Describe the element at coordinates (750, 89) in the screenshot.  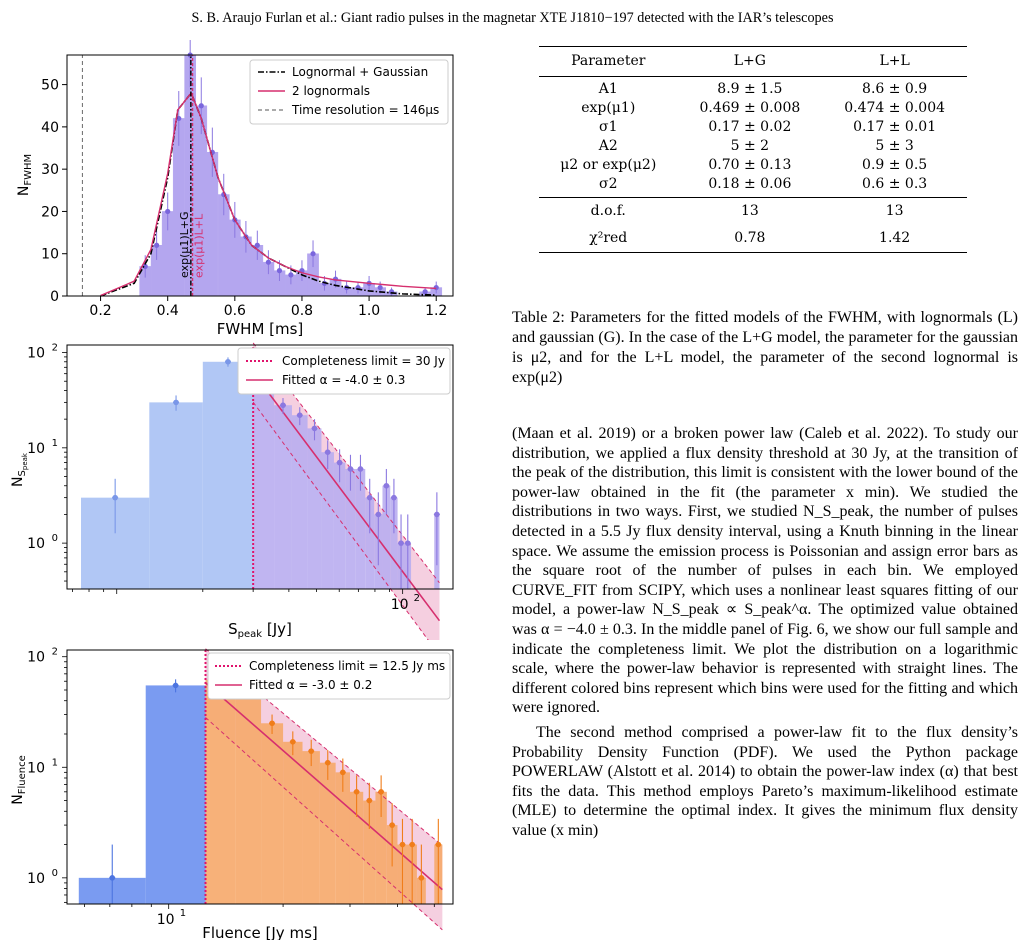
I see `table-cell: 8.9 ± 1.5` at that location.